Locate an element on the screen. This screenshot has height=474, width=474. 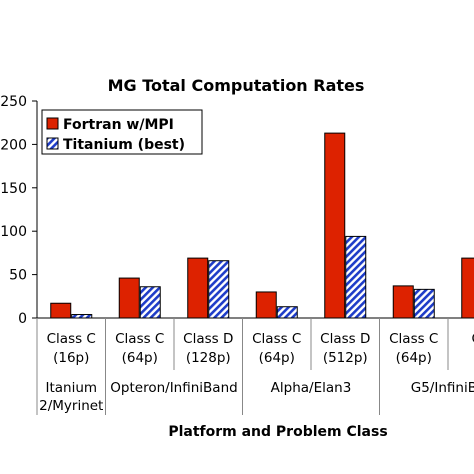
category-label-line2: (512p) is located at coordinates (345, 358).